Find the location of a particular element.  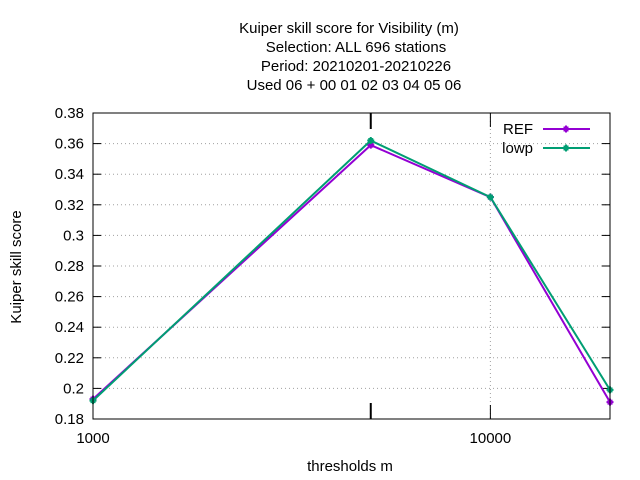

y-tick-label: 0.28 is located at coordinates (69, 266).